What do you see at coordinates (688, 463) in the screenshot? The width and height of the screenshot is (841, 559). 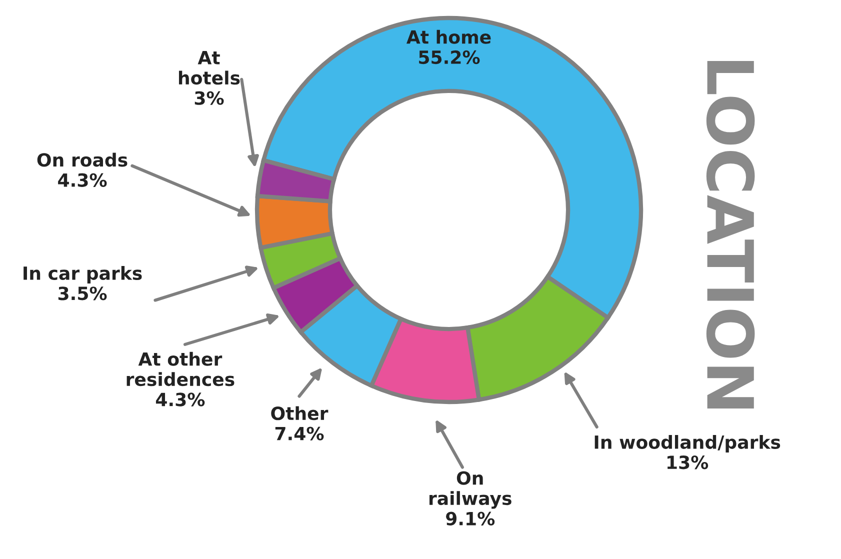 I see `data-label: 13%` at bounding box center [688, 463].